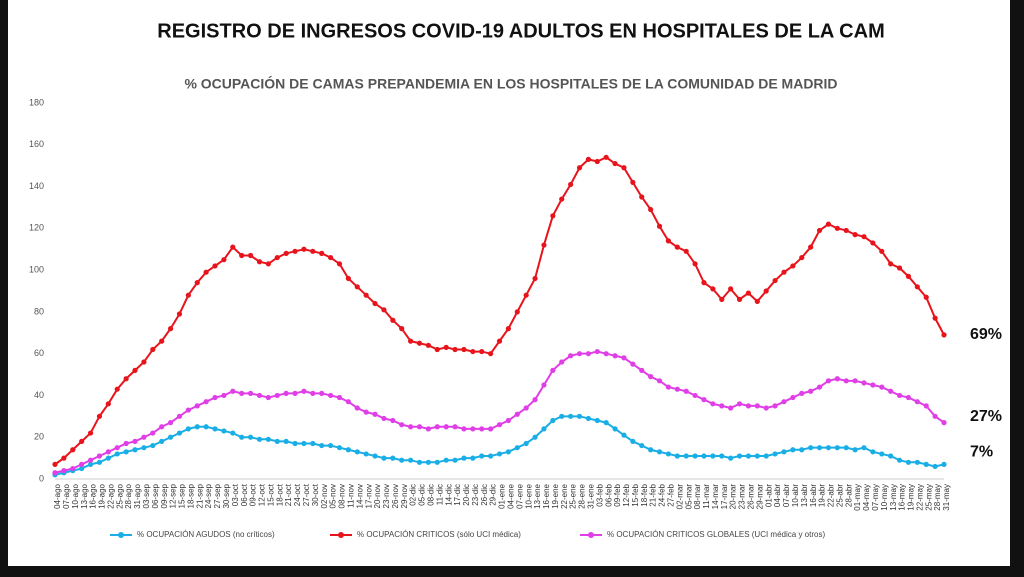  I want to click on x-tick-label: 26-dic, so click(484, 495).